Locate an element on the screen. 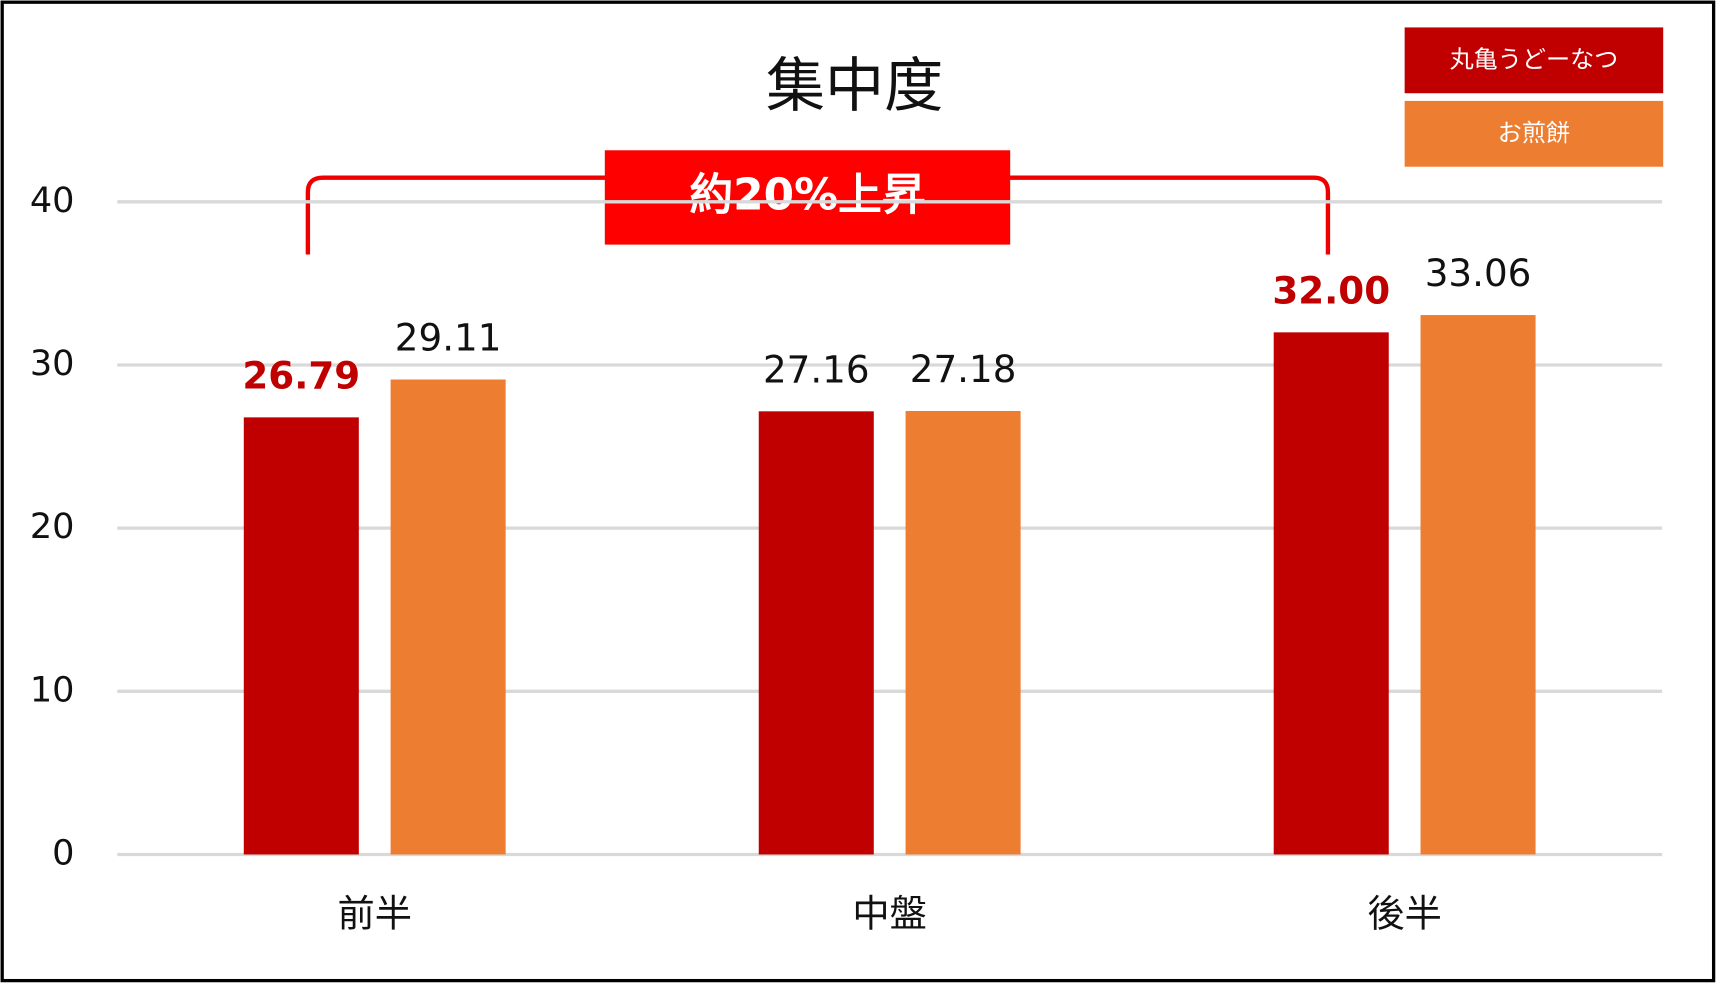 Image resolution: width=1718 pixels, height=989 pixels. data-label: 32.00 is located at coordinates (1331, 290).